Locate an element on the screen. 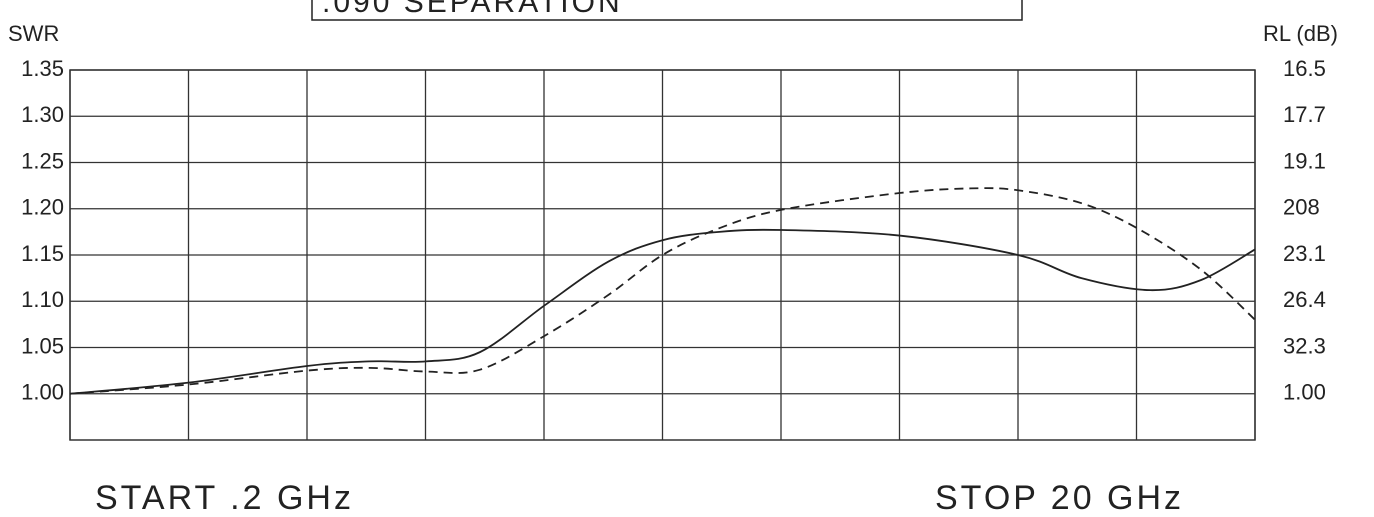  y2-axis-label: RL (dB) is located at coordinates (1300, 33).